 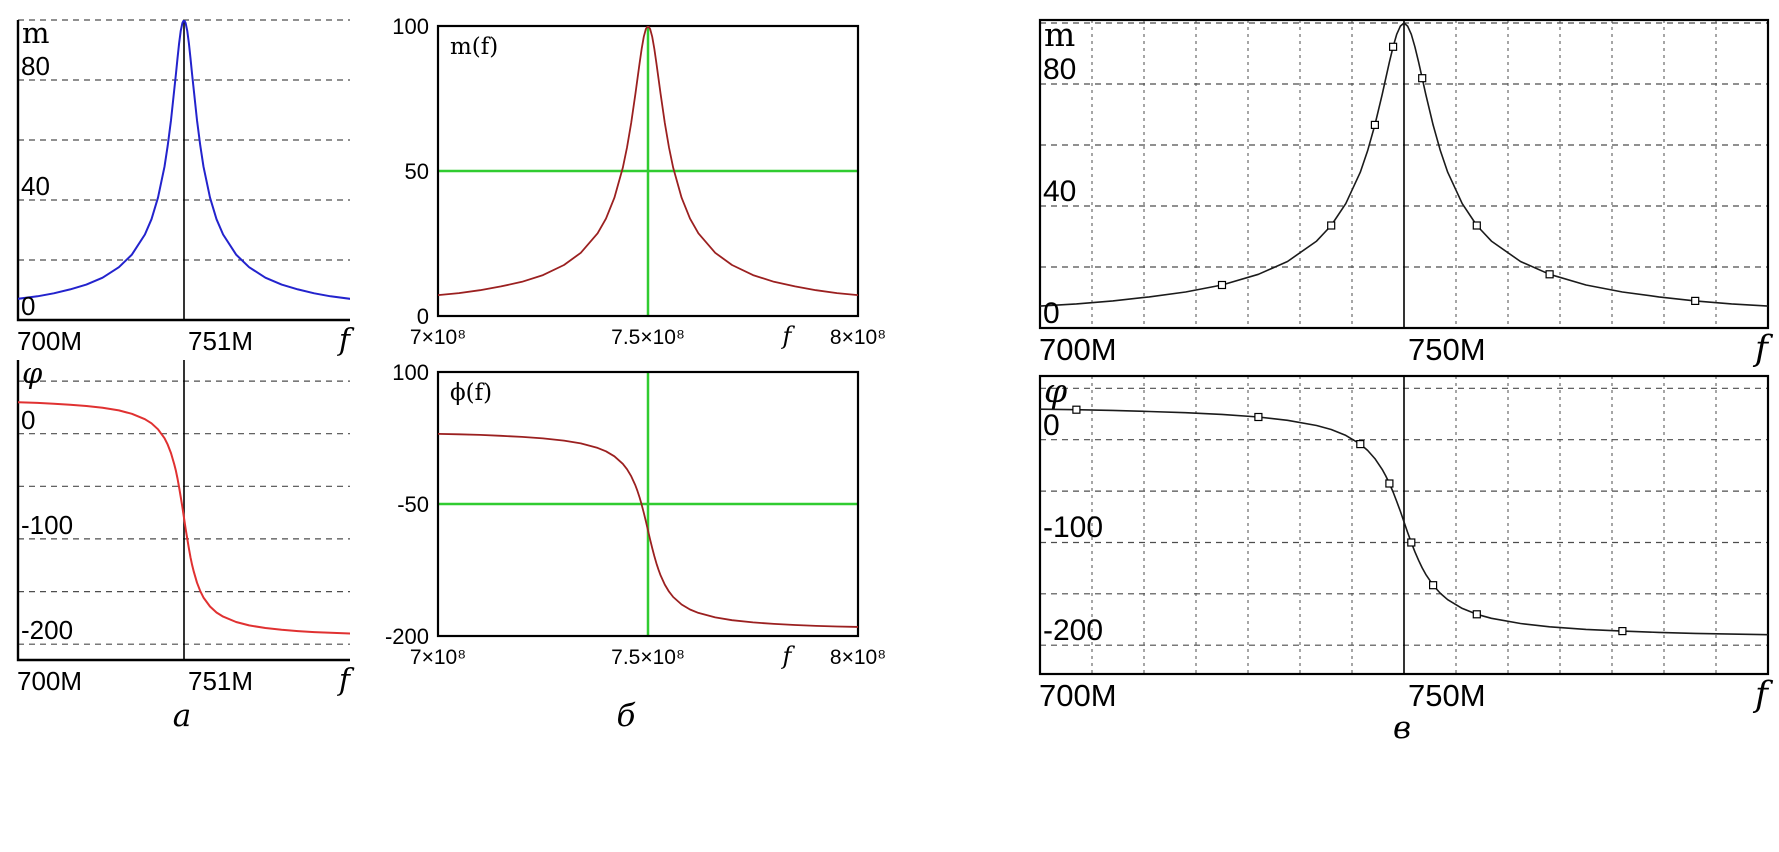 I want to click on caption-panel-v: в, so click(x=1402, y=728).